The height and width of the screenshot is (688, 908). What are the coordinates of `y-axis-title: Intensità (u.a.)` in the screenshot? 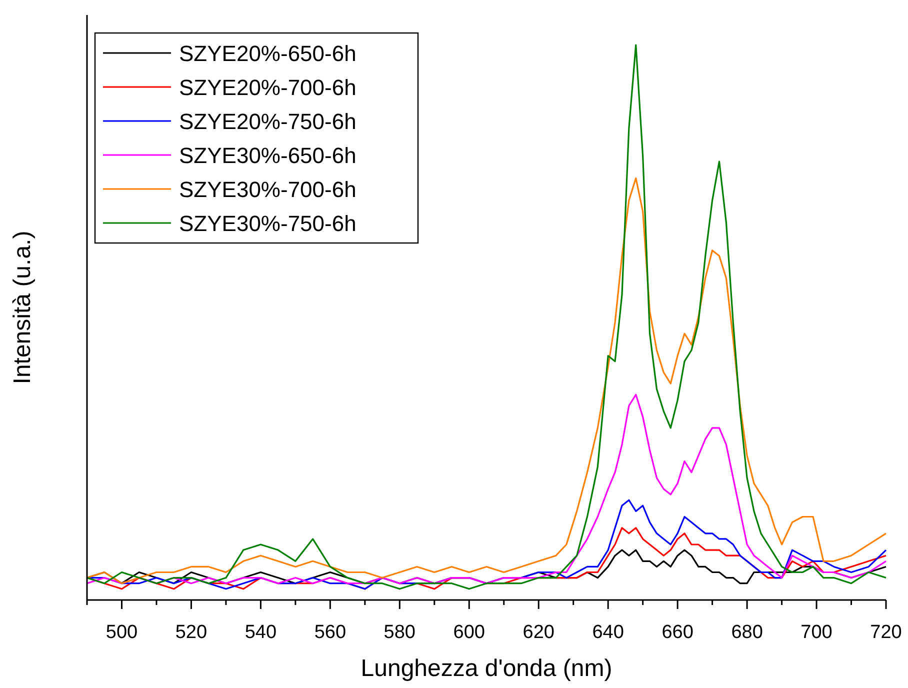 It's located at (22, 307).